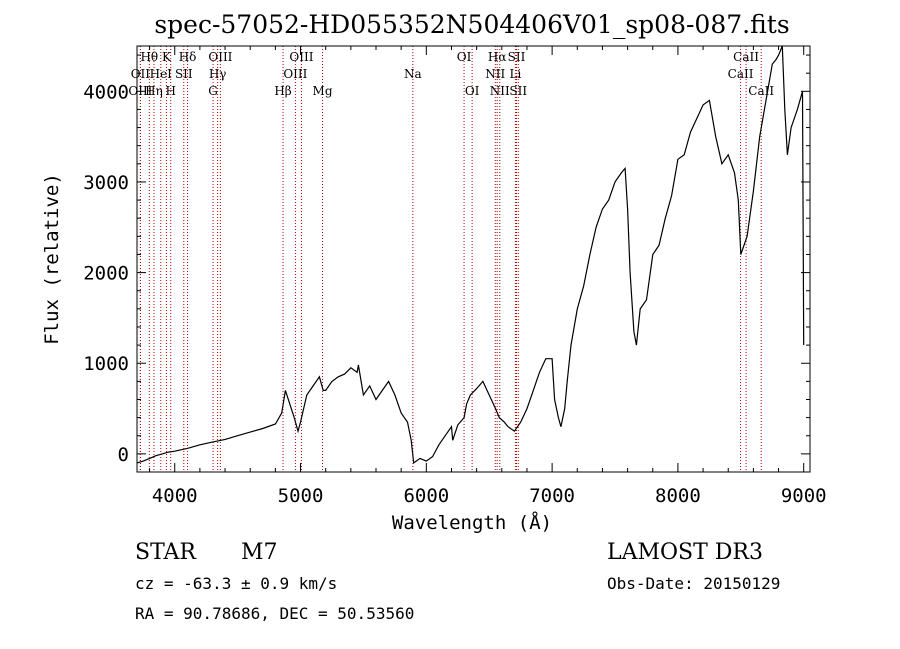 The image size is (900, 649). What do you see at coordinates (301, 496) in the screenshot?
I see `x-tick-label: 5000` at bounding box center [301, 496].